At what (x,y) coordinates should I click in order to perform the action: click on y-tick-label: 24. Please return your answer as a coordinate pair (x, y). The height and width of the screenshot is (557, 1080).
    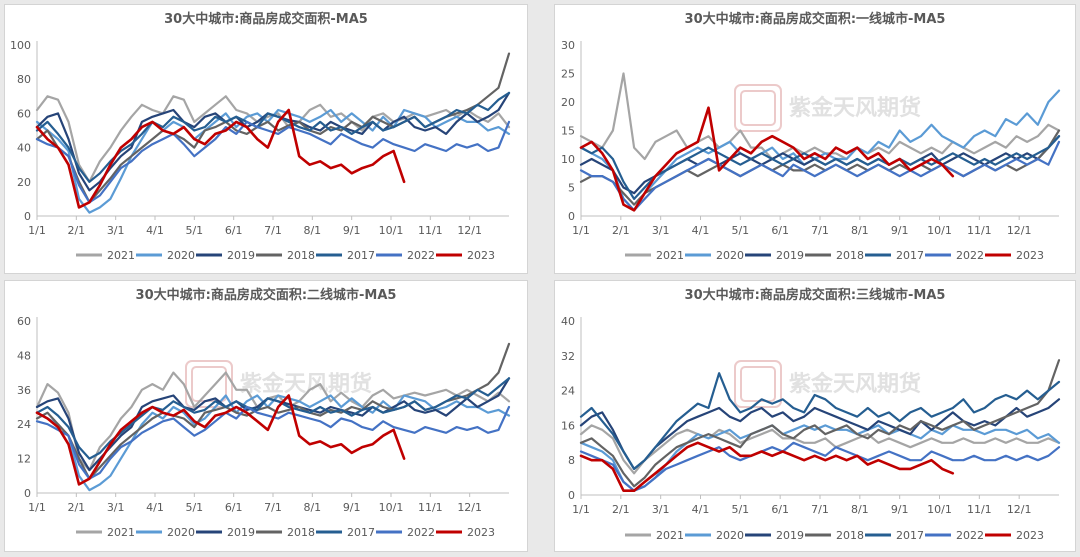
    Looking at the image, I should click on (568, 391).